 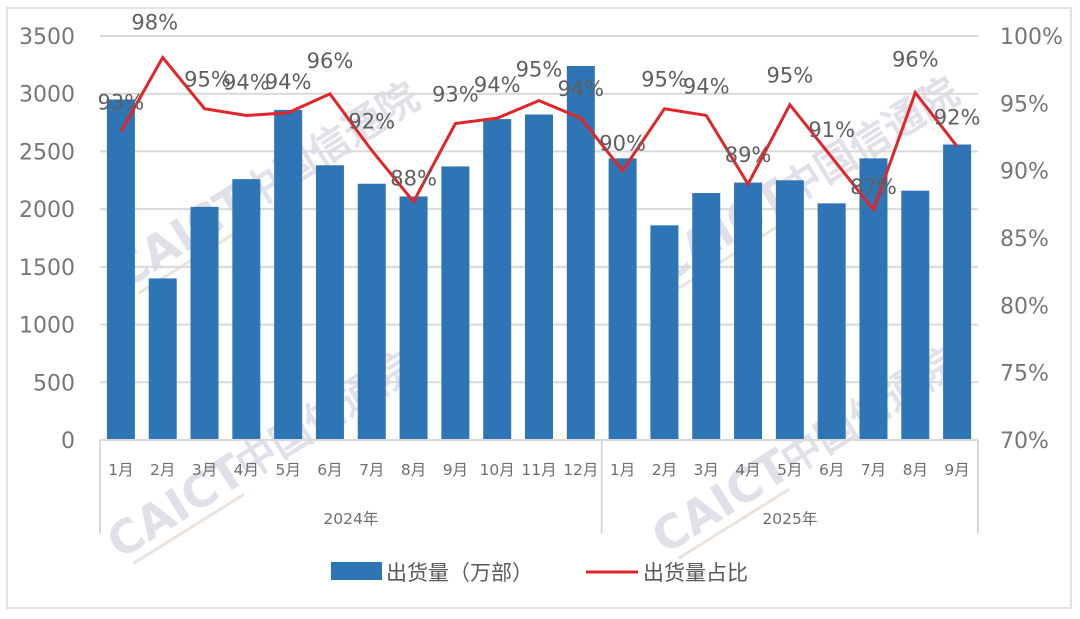 I want to click on right-axis-tick: 70%, so click(x=1024, y=441).